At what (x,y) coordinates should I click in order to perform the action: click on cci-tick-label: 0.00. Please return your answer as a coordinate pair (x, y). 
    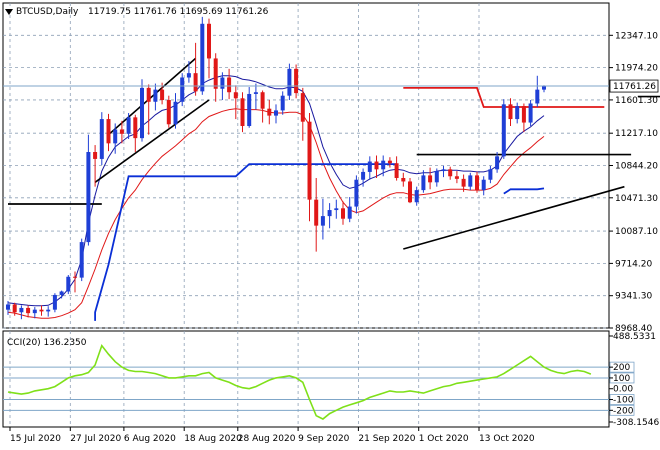
    Looking at the image, I should click on (623, 390).